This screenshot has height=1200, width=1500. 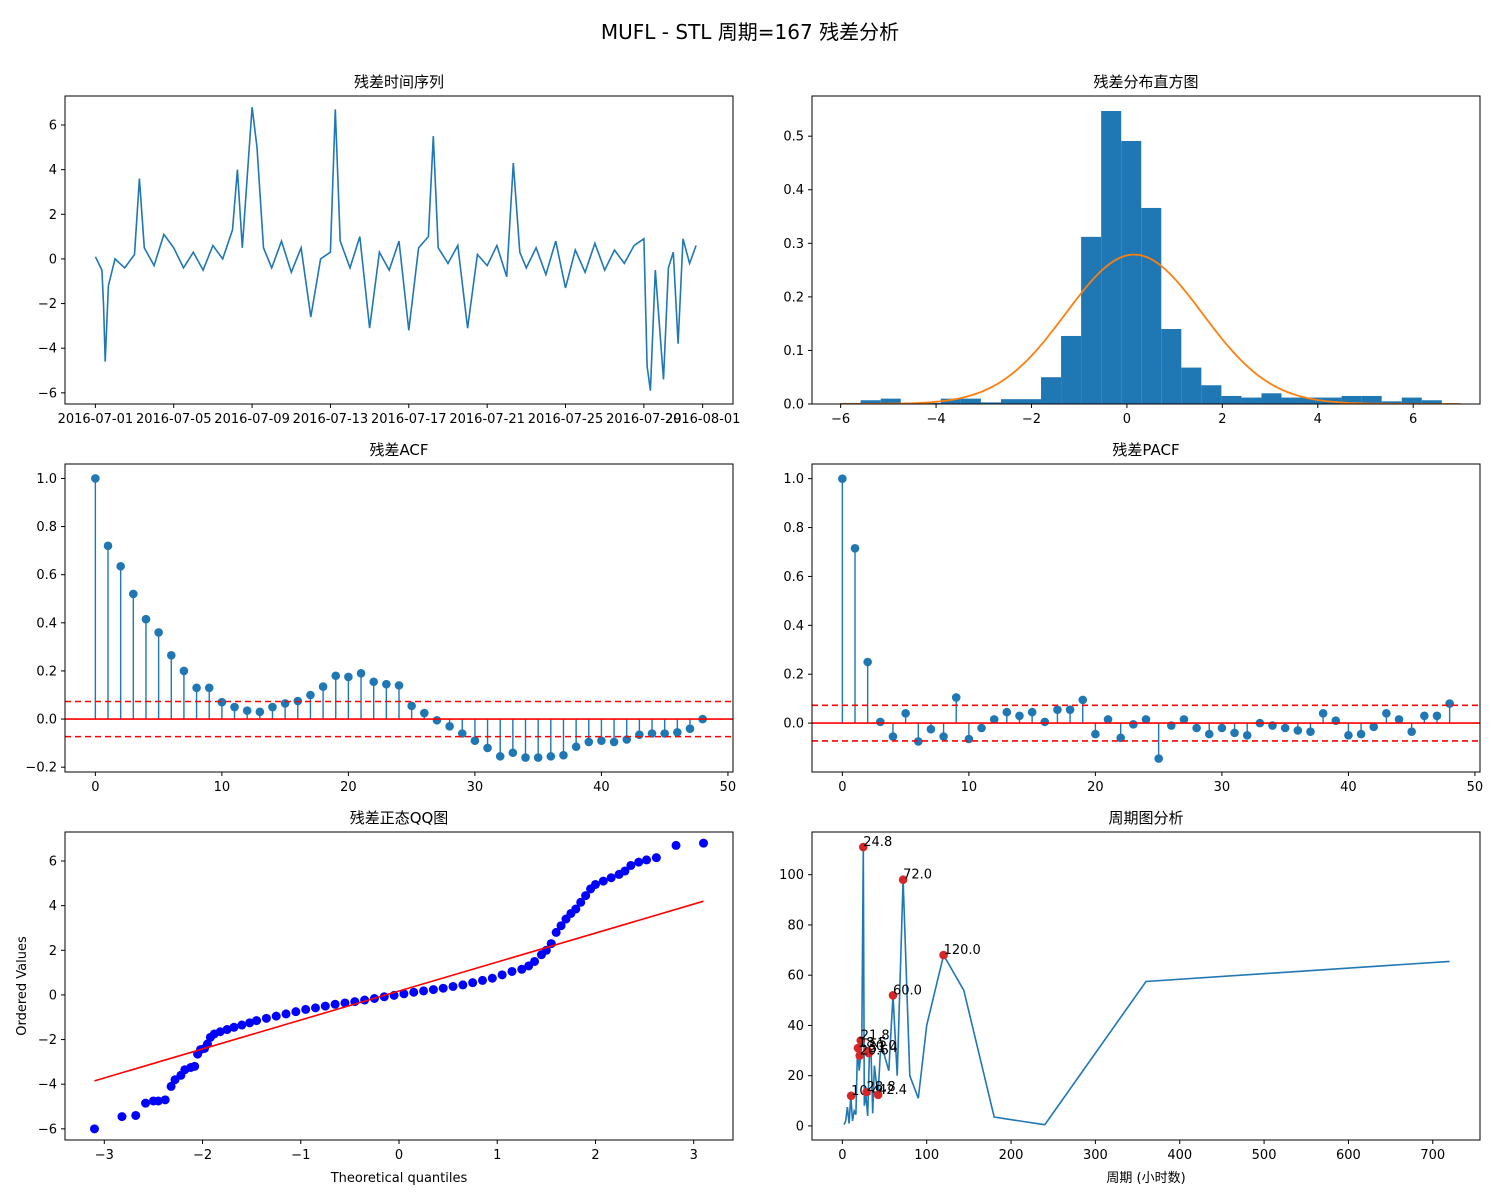 I want to click on y-tick-label: 0, so click(x=800, y=1126).